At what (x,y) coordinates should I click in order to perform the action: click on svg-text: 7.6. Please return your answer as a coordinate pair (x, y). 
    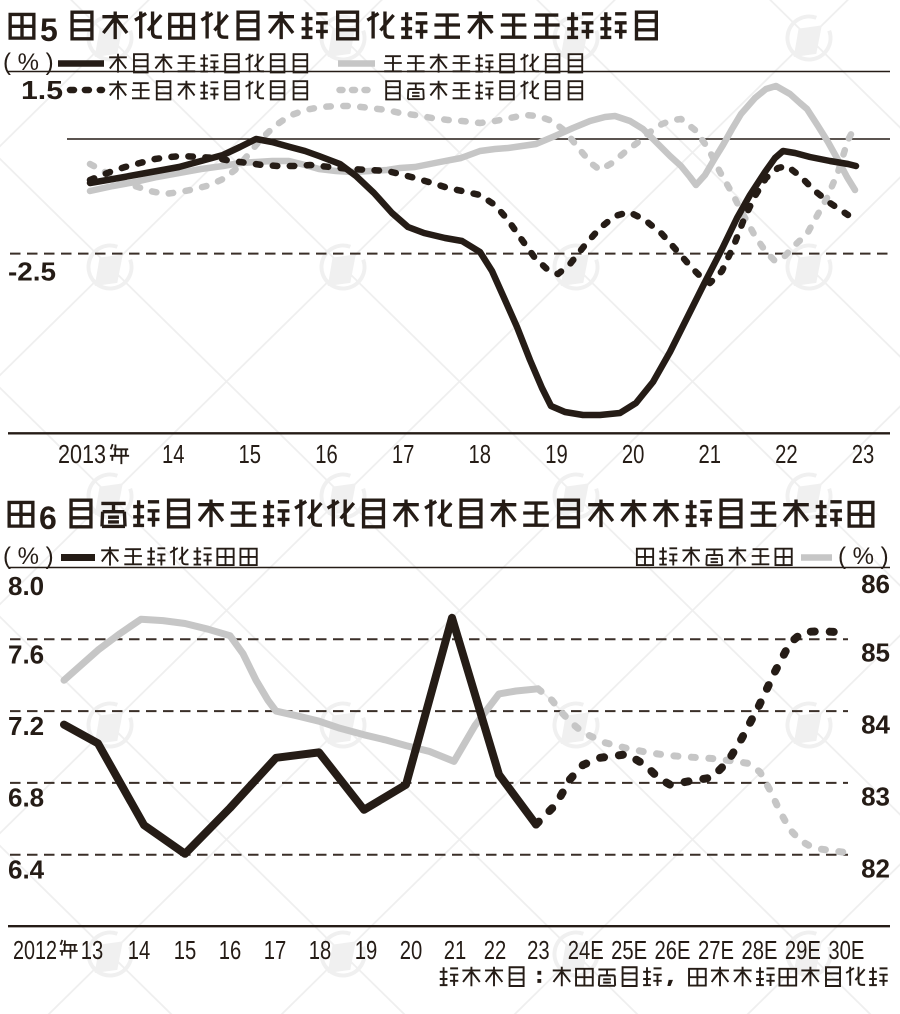
    Looking at the image, I should click on (26, 655).